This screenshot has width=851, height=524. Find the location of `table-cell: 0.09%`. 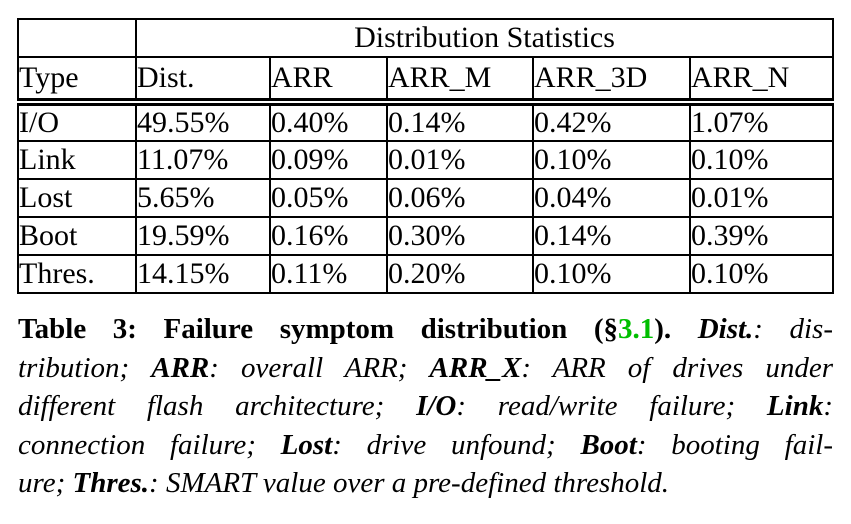

table-cell: 0.09% is located at coordinates (328, 160).